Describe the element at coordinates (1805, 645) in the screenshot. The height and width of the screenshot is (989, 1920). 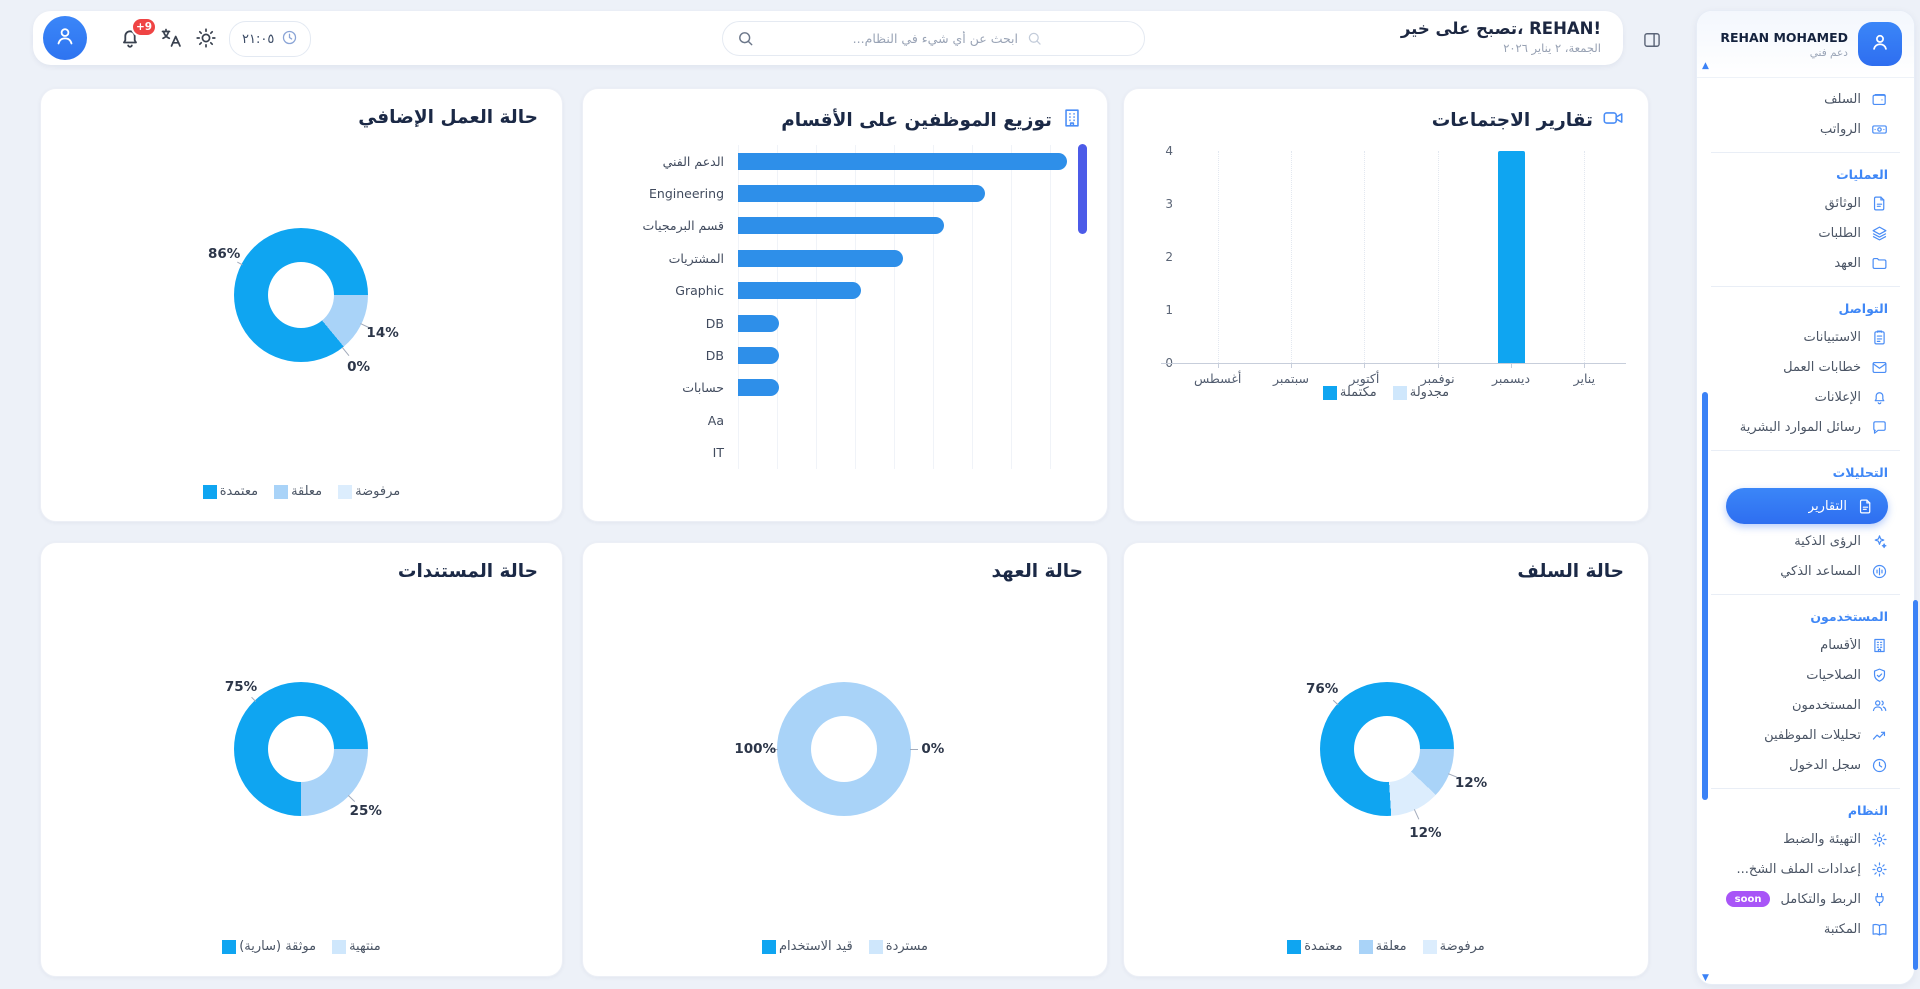
I see `sidebar-item: الأقسام` at that location.